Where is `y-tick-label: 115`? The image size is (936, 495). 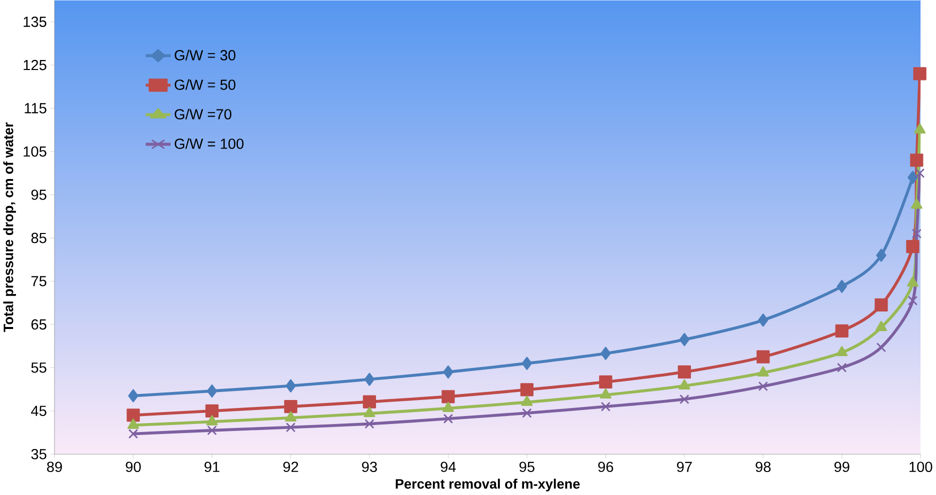 y-tick-label: 115 is located at coordinates (35, 108).